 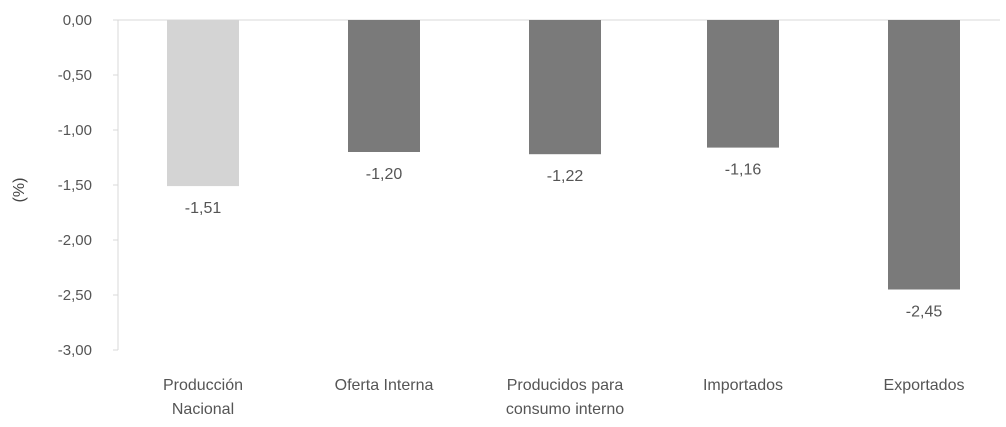 I want to click on data-label: -1,22, so click(x=565, y=176).